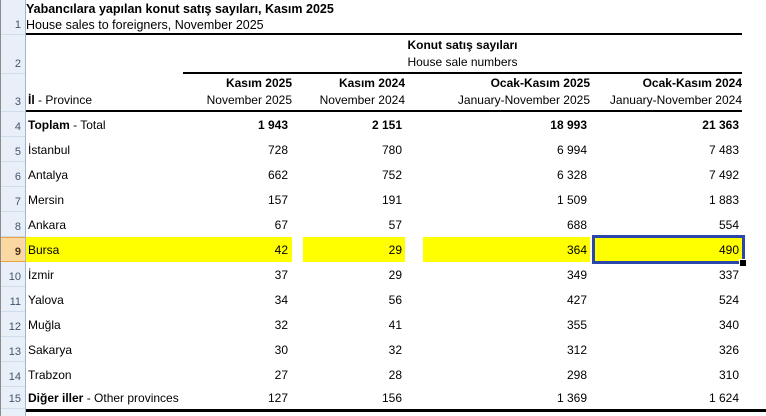 The image size is (766, 416). Describe the element at coordinates (462, 62) in the screenshot. I see `group-header-english: House sale numbers` at that location.